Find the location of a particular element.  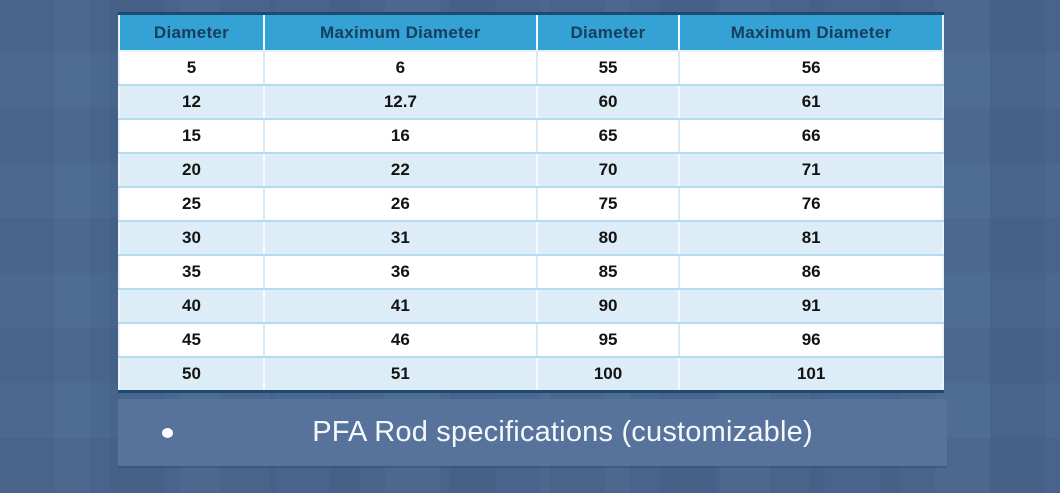

table-cell: 46 is located at coordinates (401, 340).